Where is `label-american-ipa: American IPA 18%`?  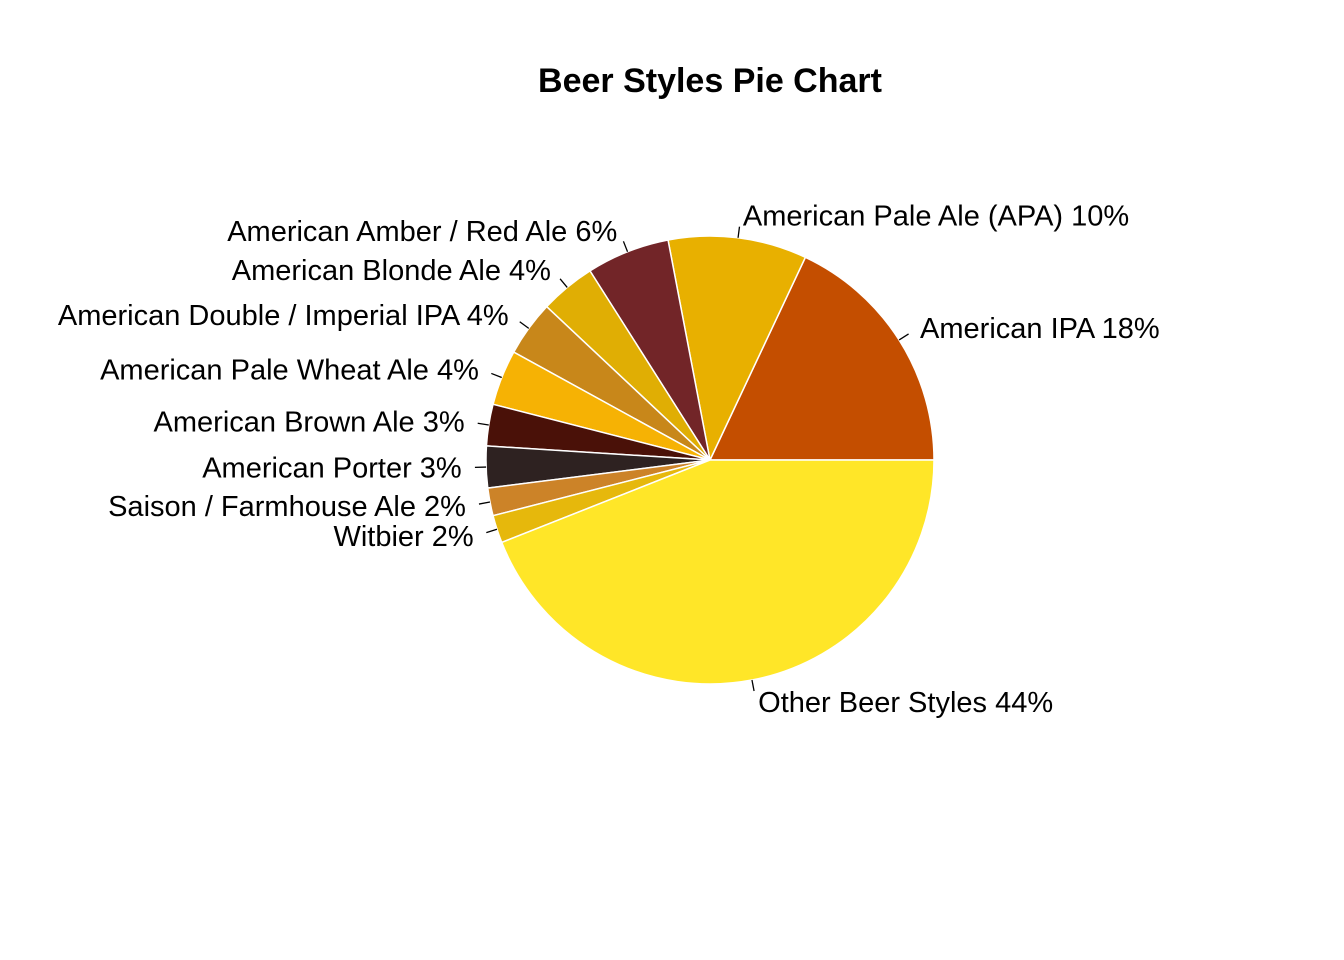
label-american-ipa: American IPA 18% is located at coordinates (1040, 329).